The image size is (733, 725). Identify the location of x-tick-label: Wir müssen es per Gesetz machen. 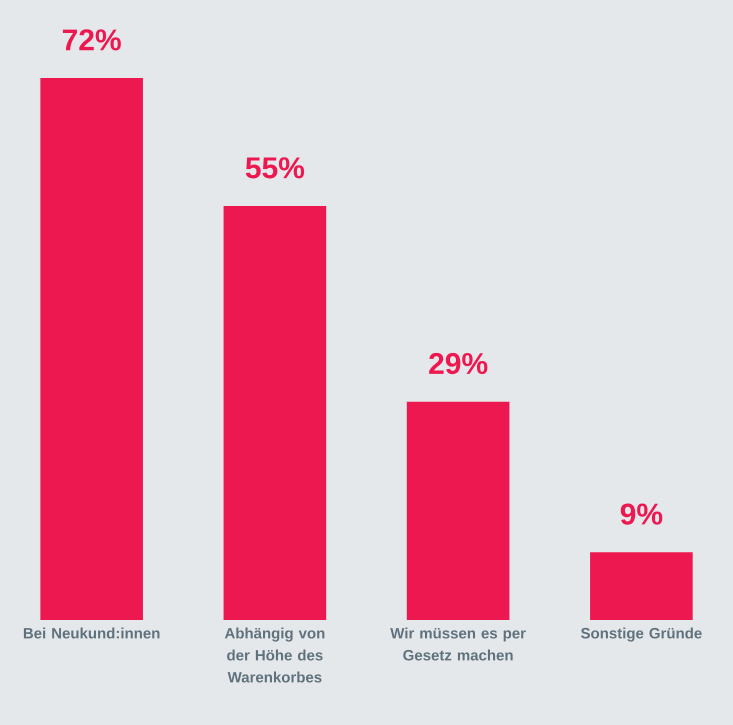
(458, 644).